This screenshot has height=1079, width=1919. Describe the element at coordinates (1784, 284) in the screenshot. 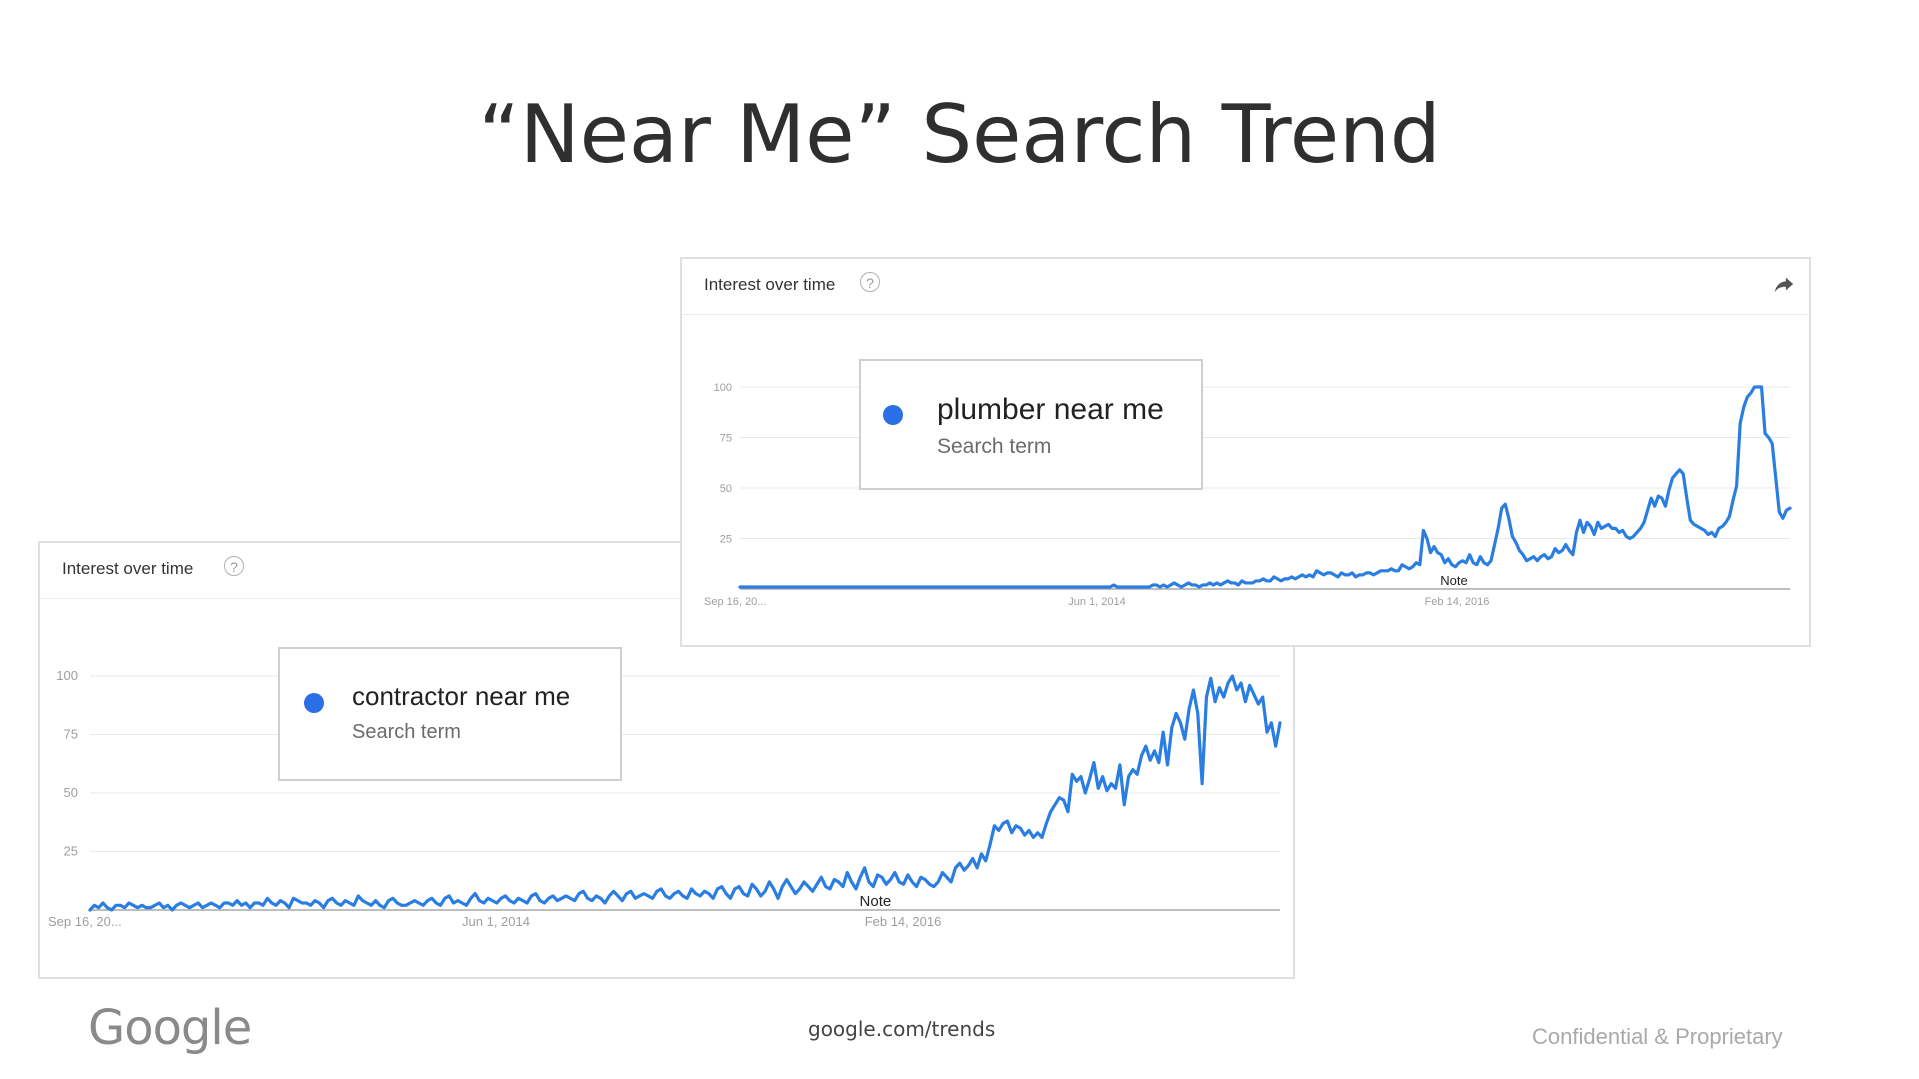

I see `share-arrow-icon` at that location.